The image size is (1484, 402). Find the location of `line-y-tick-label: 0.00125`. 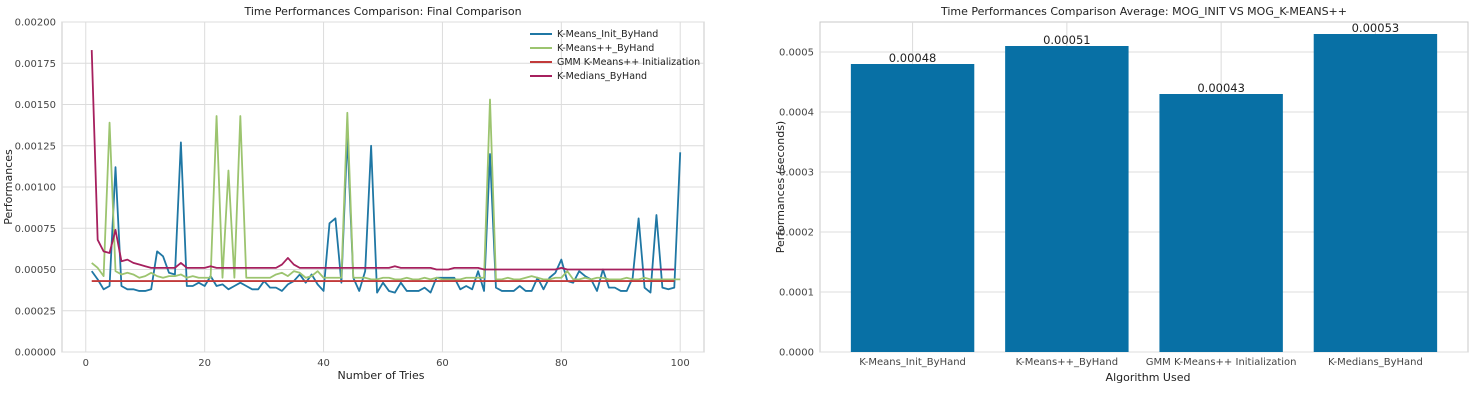

line-y-tick-label: 0.00125 is located at coordinates (35, 146).